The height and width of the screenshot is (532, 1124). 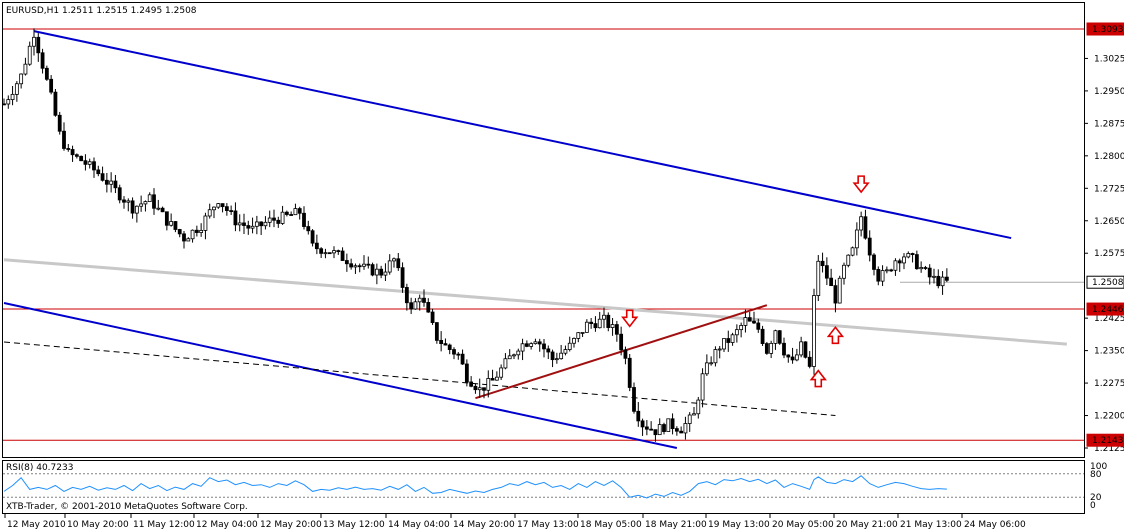 What do you see at coordinates (1108, 283) in the screenshot?
I see `price-label-value: 1.2508` at bounding box center [1108, 283].